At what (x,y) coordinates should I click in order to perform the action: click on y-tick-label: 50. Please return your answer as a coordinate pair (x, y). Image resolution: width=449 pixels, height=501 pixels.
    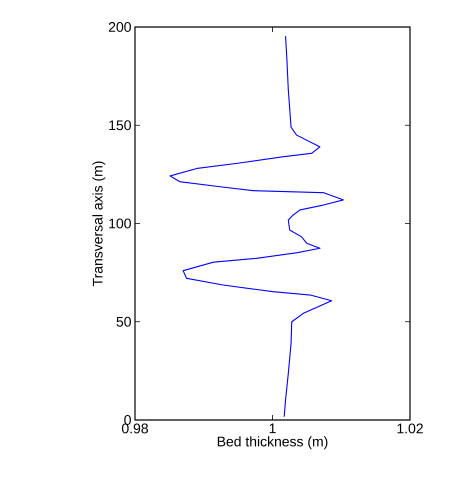
    Looking at the image, I should click on (123, 321).